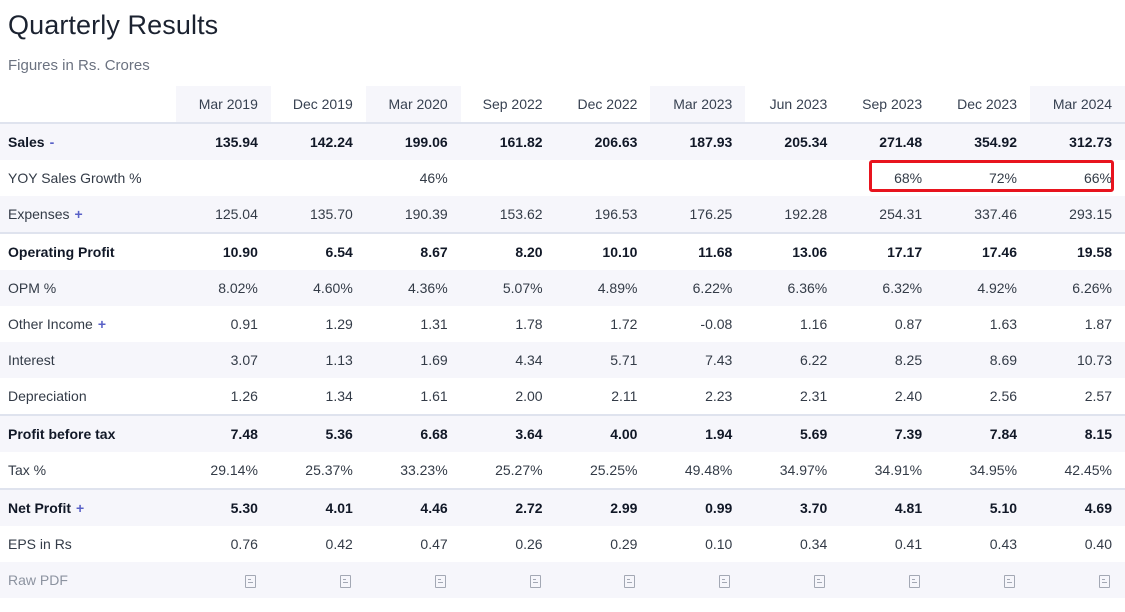 The image size is (1125, 612). Describe the element at coordinates (339, 544) in the screenshot. I see `table-cell: 0.42` at that location.